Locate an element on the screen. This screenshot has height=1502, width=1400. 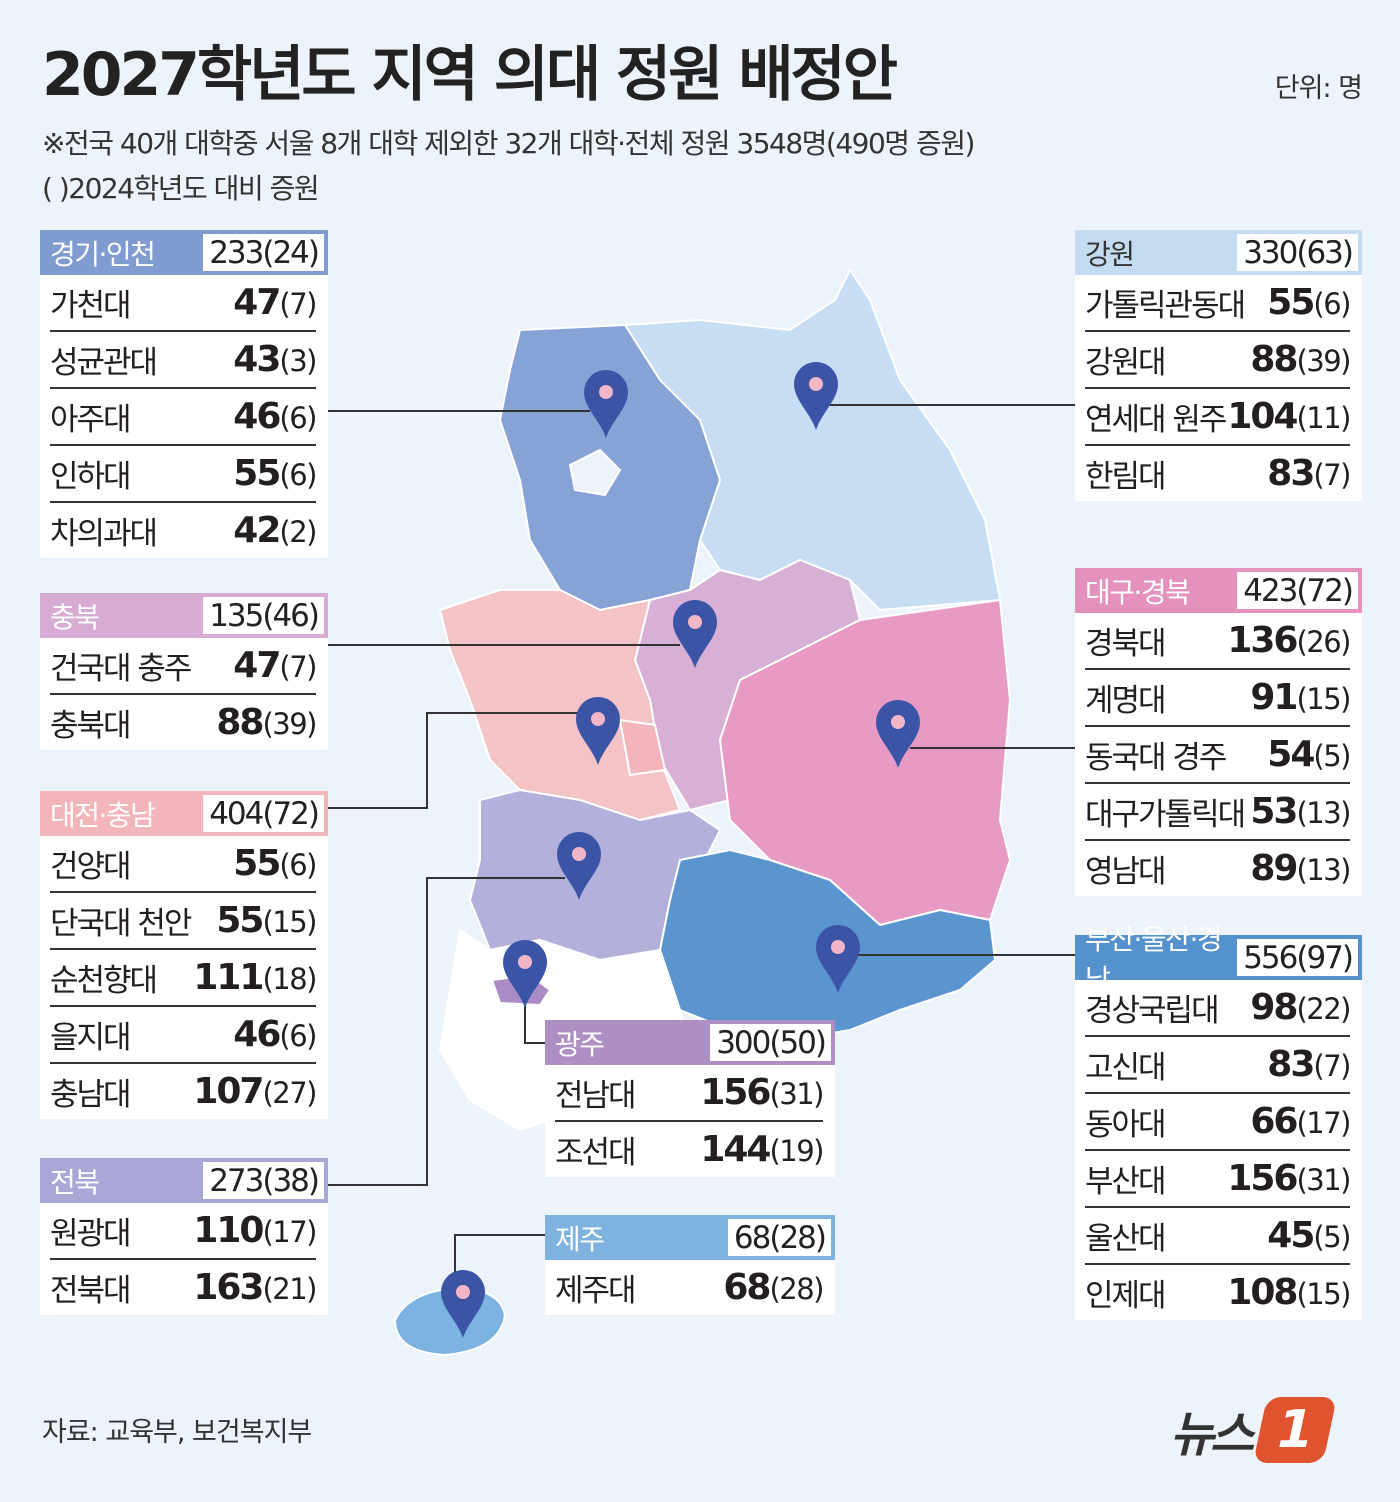
school-name: 가톨릭관동대 is located at coordinates (1165, 306).